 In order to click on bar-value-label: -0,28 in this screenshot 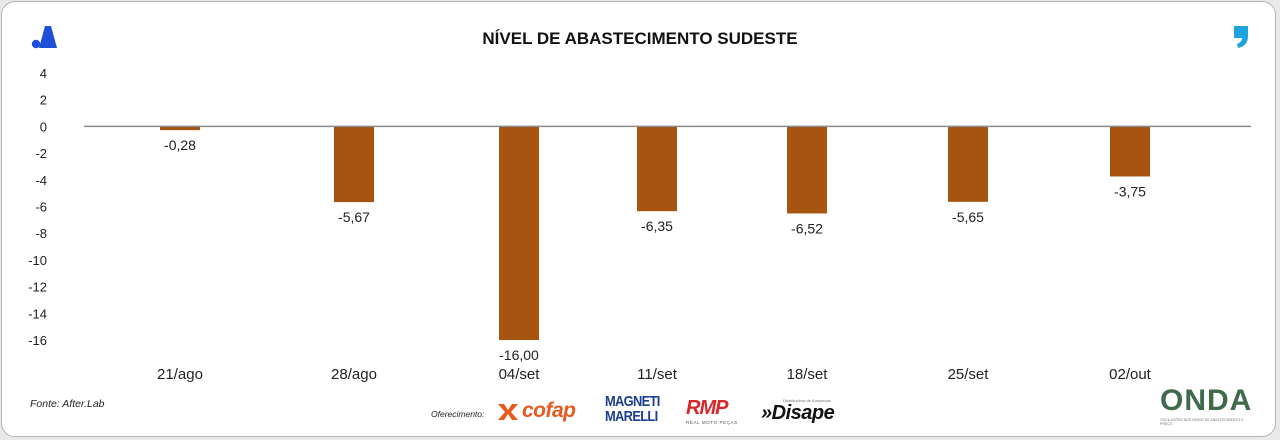, I will do `click(180, 145)`.